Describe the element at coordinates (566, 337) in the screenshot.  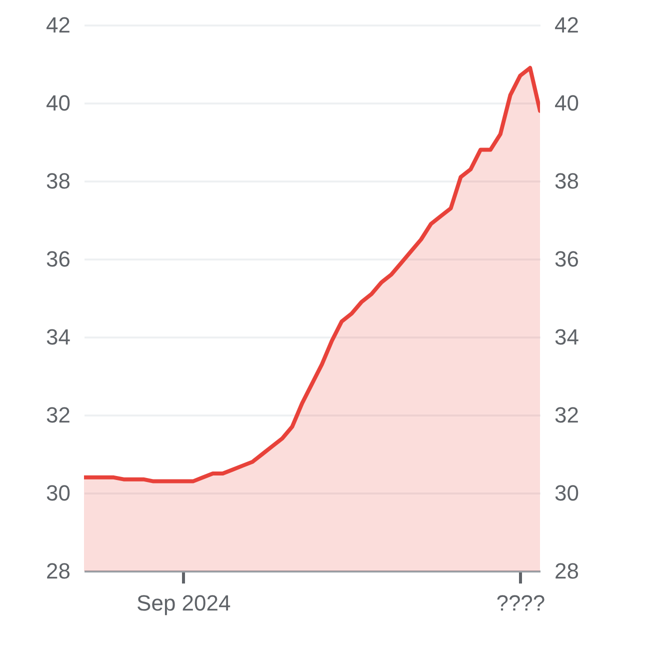
I see `y2-tick-label: 34` at that location.